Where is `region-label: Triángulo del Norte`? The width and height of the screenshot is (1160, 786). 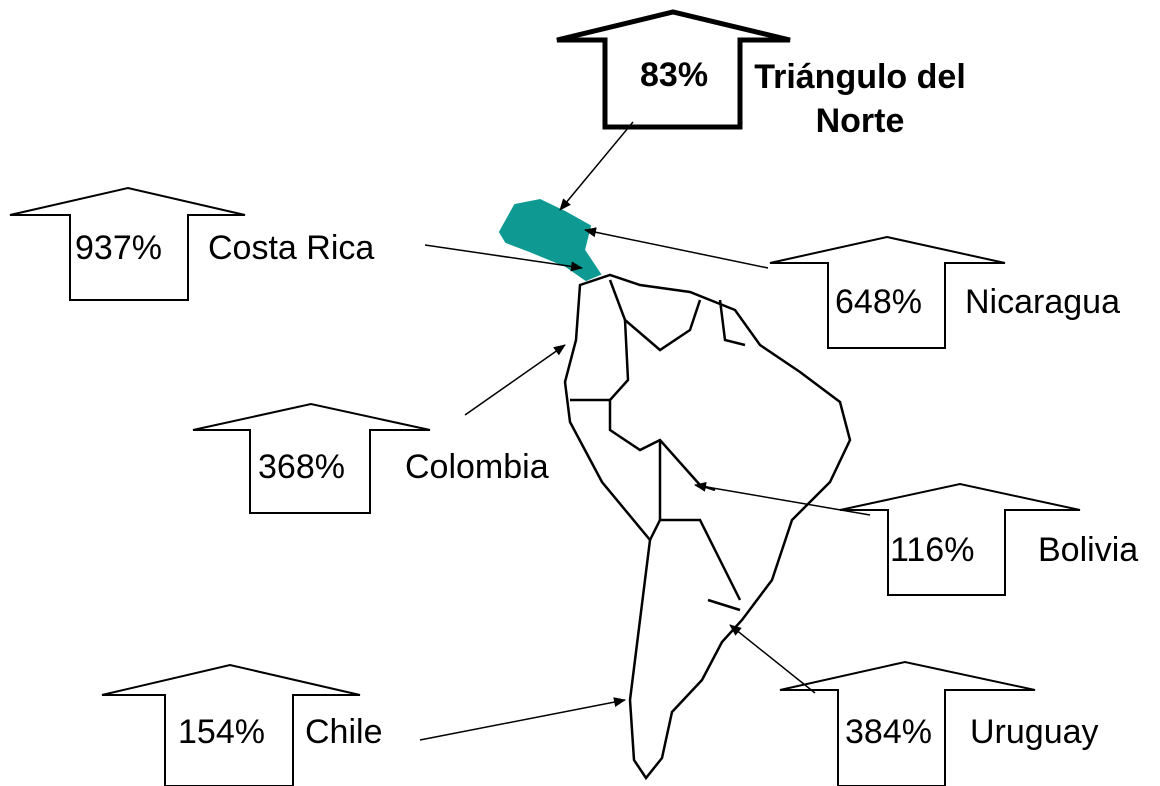 region-label: Triángulo del Norte is located at coordinates (860, 99).